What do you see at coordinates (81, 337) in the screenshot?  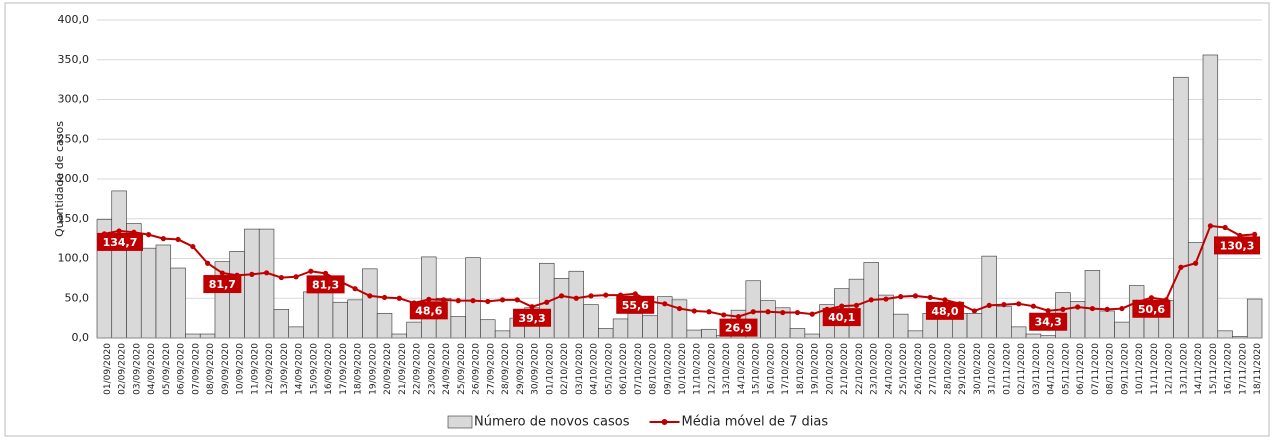 I see `y-tick-label: 0,0` at bounding box center [81, 337].